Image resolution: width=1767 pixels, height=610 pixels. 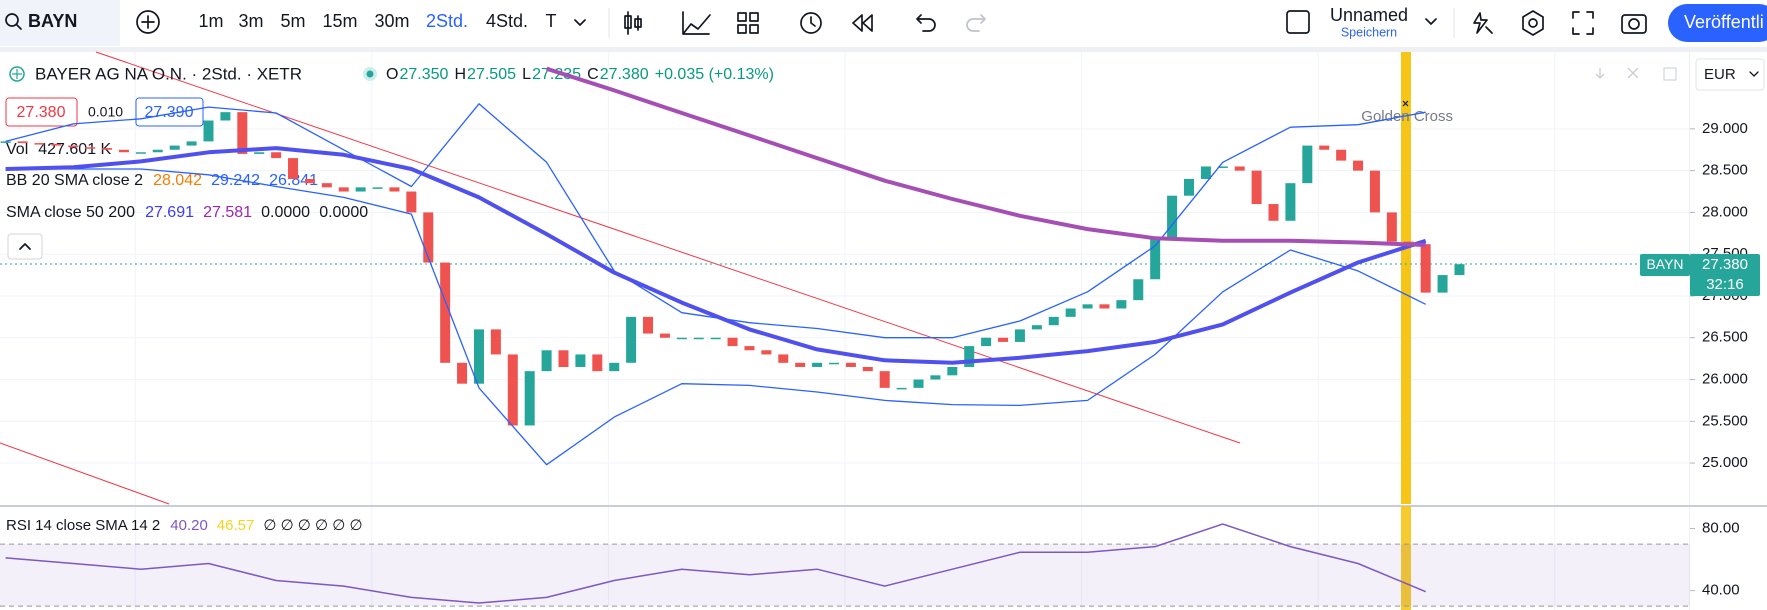 I want to click on indicator-value: 29.242, so click(x=235, y=180).